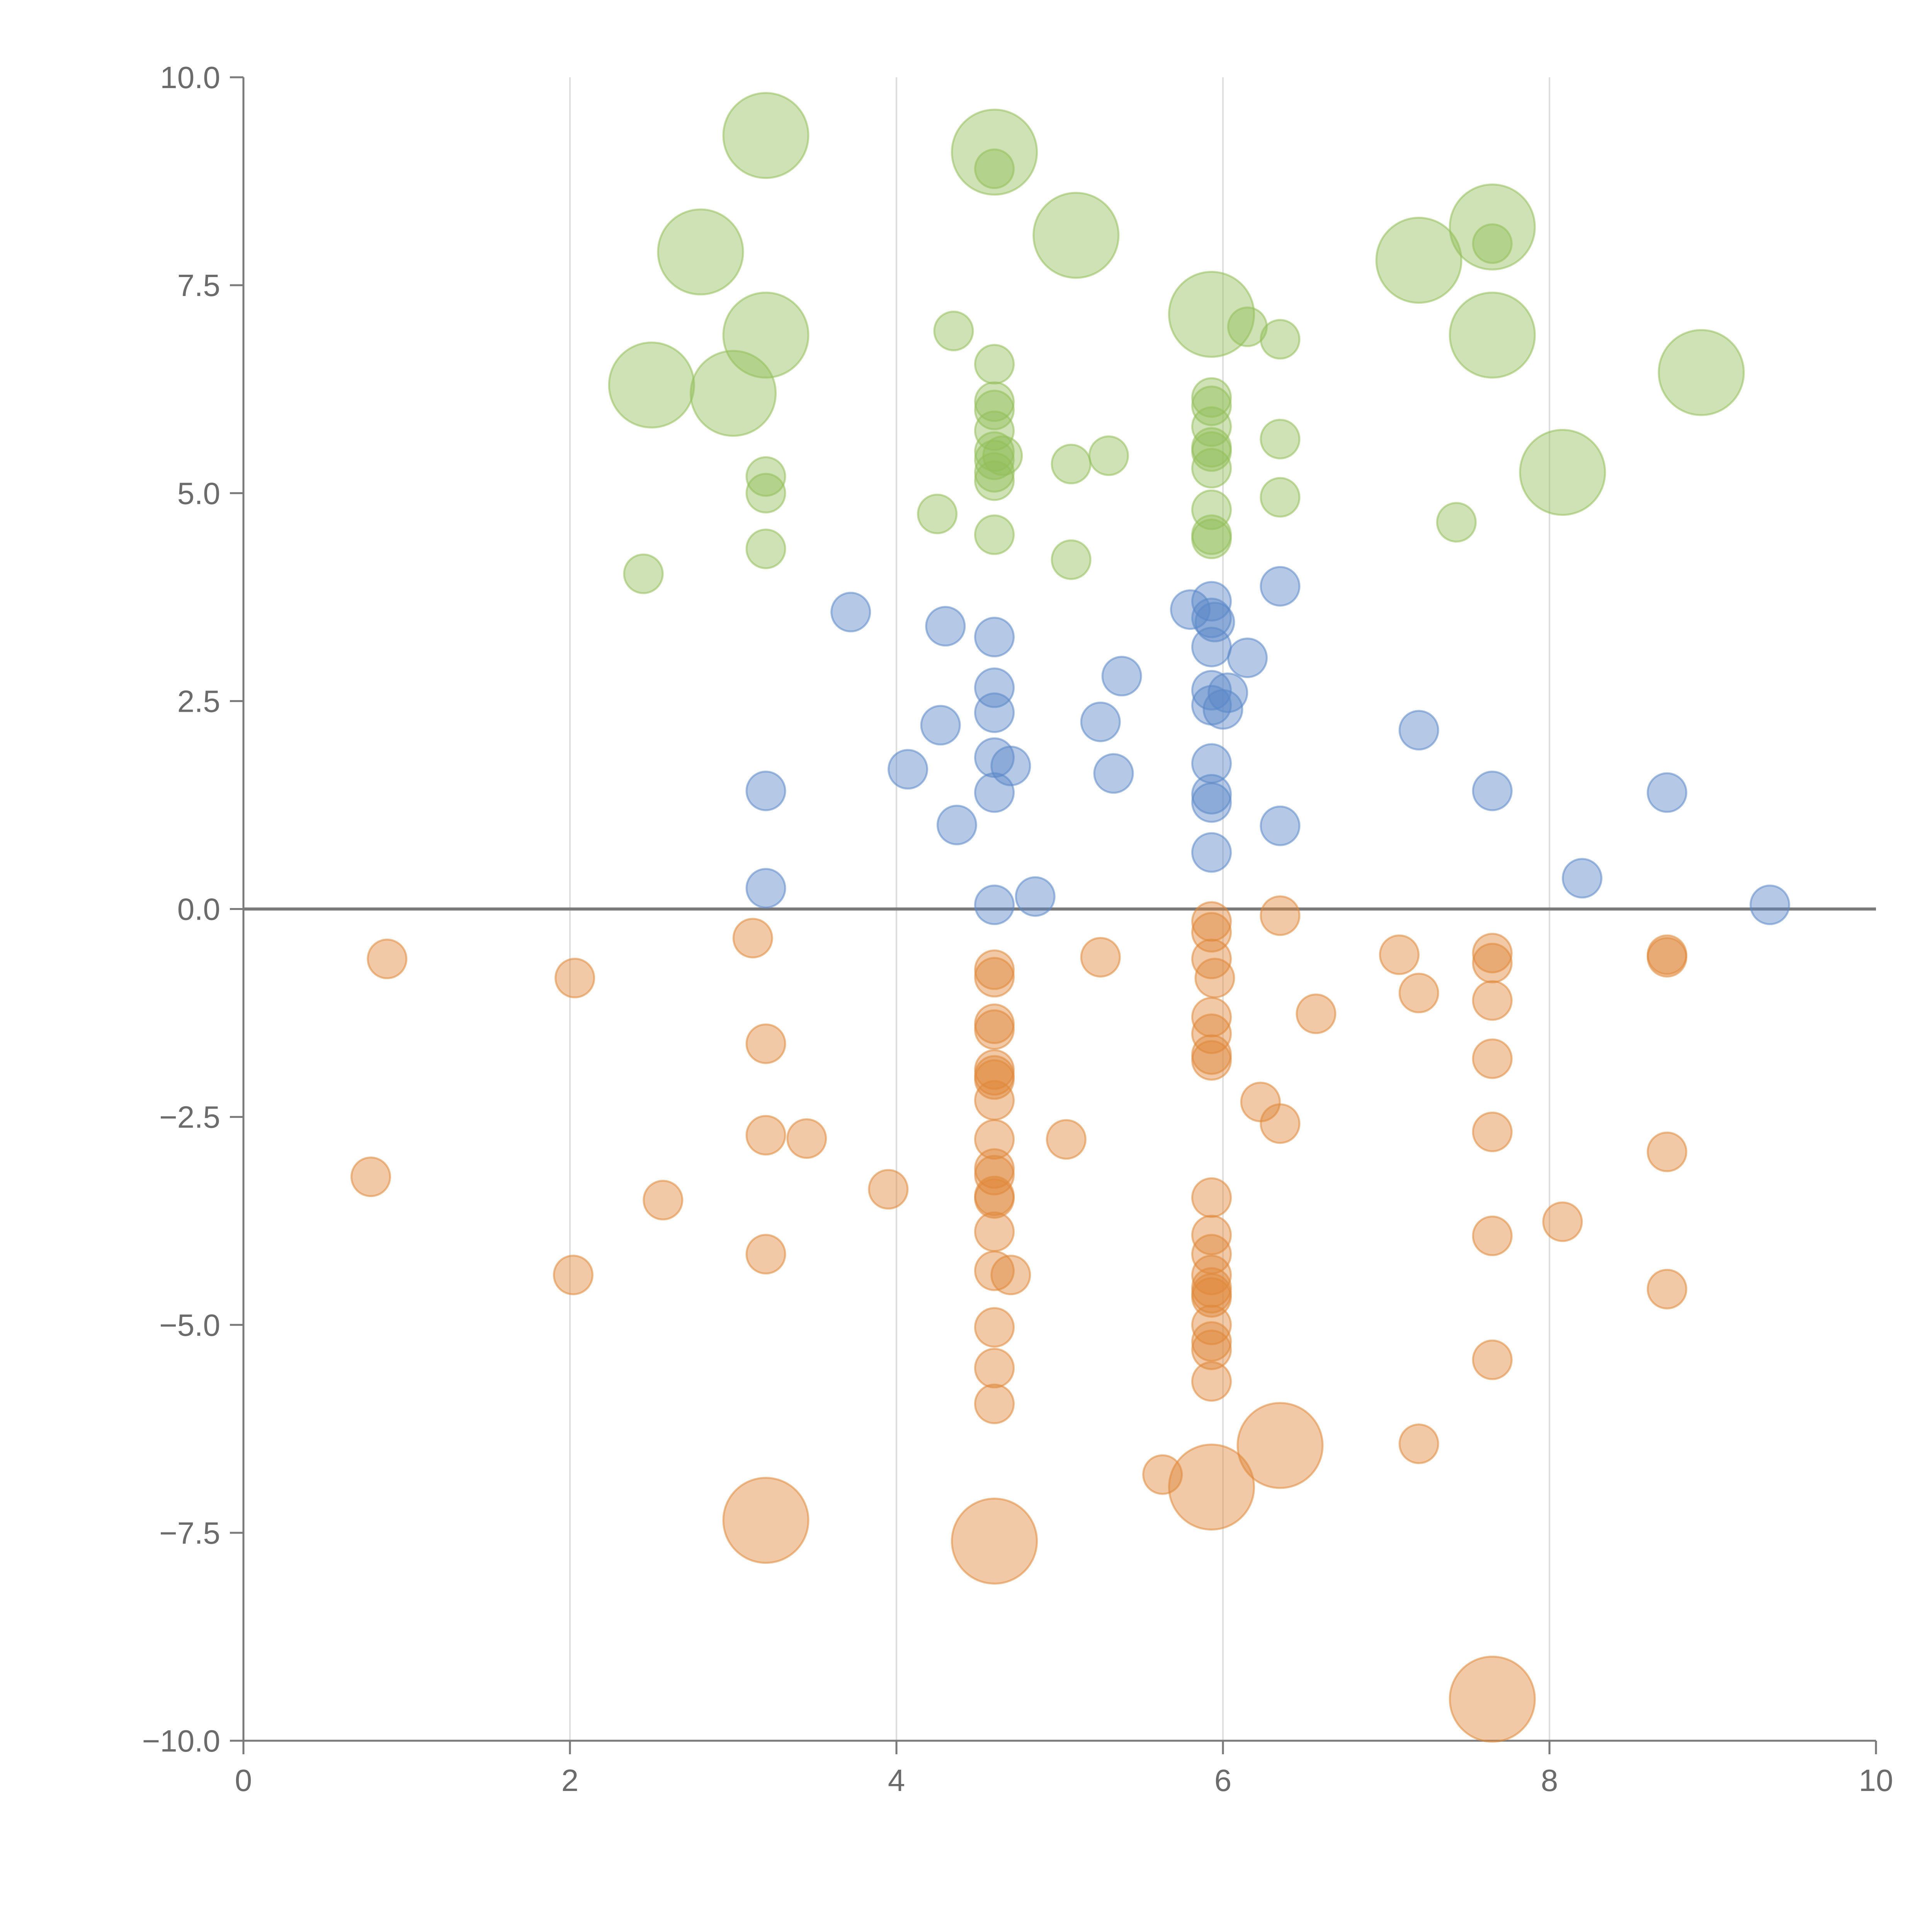 Image resolution: width=1932 pixels, height=1932 pixels. Describe the element at coordinates (1549, 1781) in the screenshot. I see `x-tick-label: 8` at that location.